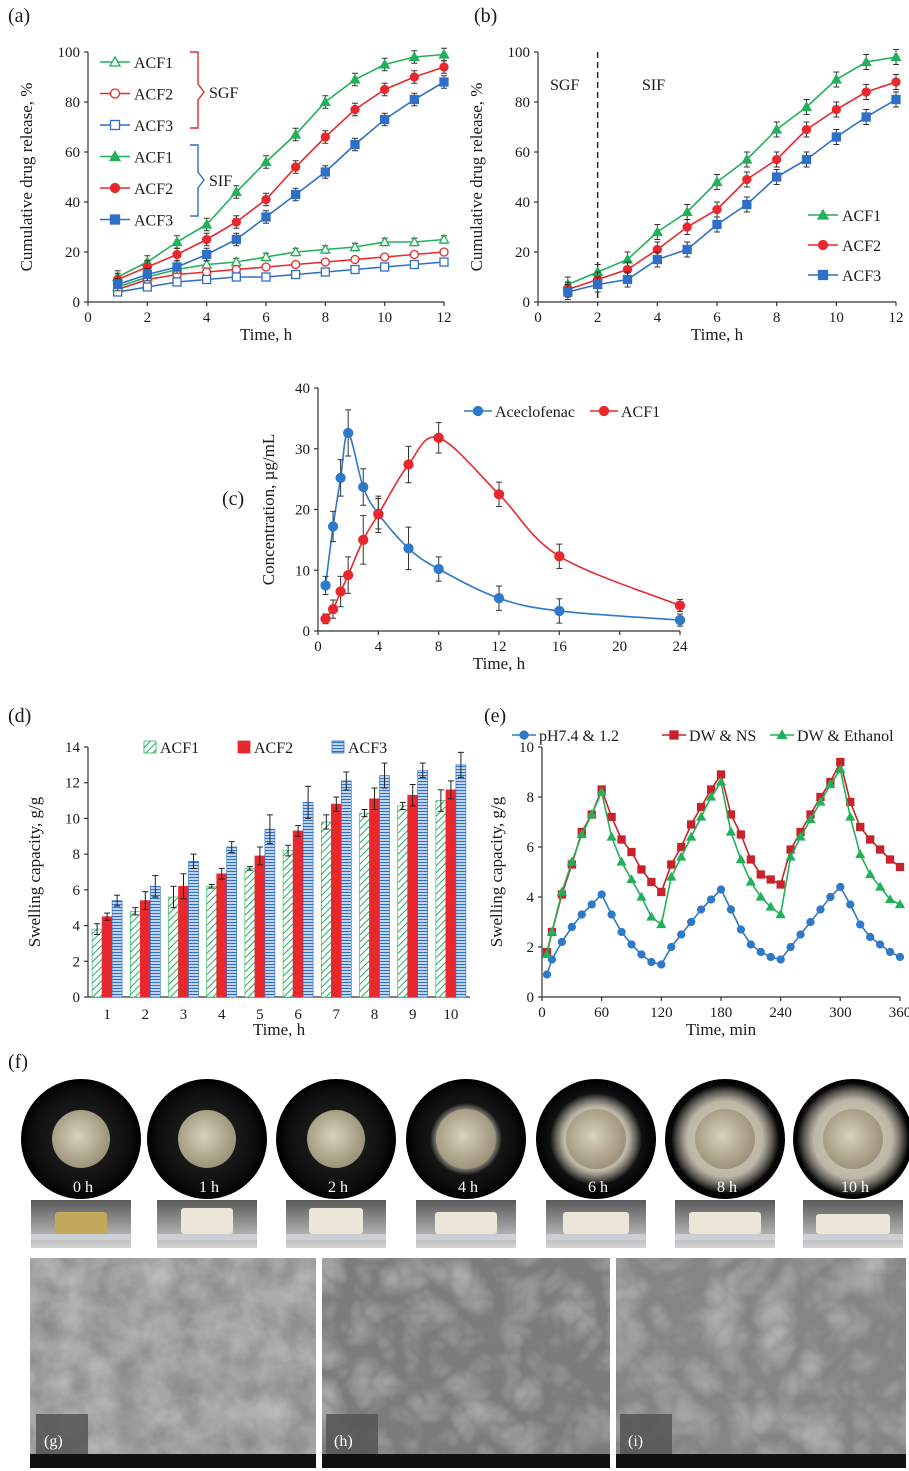 This screenshot has width=909, height=1471. What do you see at coordinates (197, 180) in the screenshot?
I see `sif-brace` at bounding box center [197, 180].